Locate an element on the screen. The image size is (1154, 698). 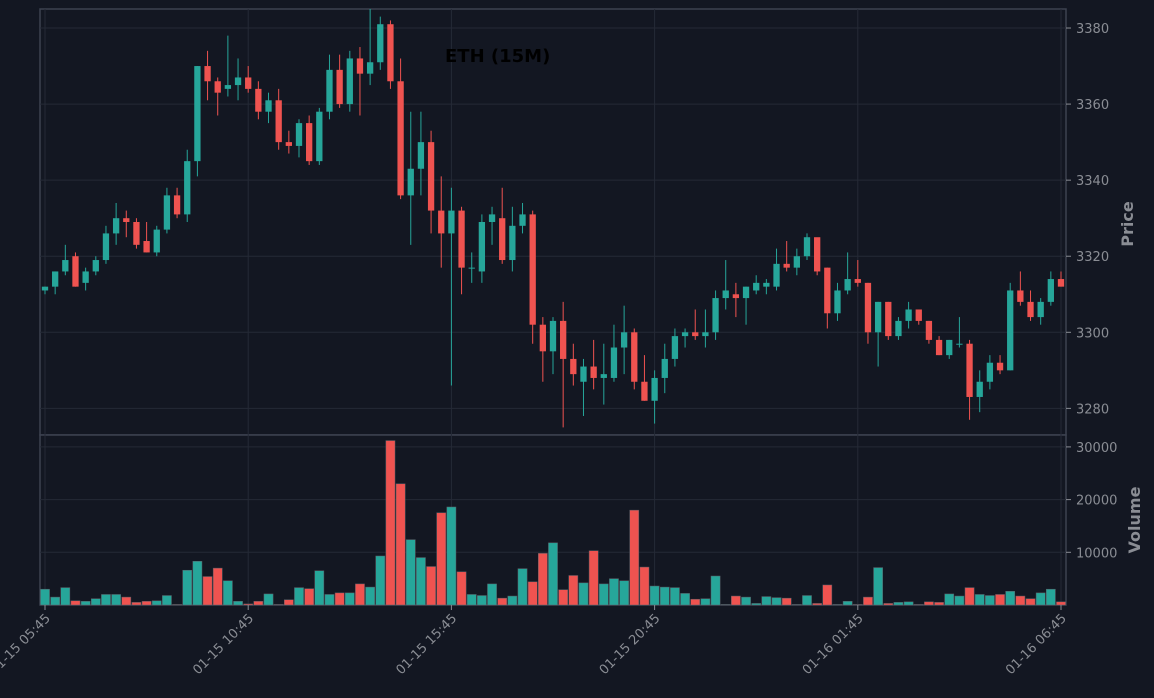
chart-title: ETH (15M) is located at coordinates (497, 56).